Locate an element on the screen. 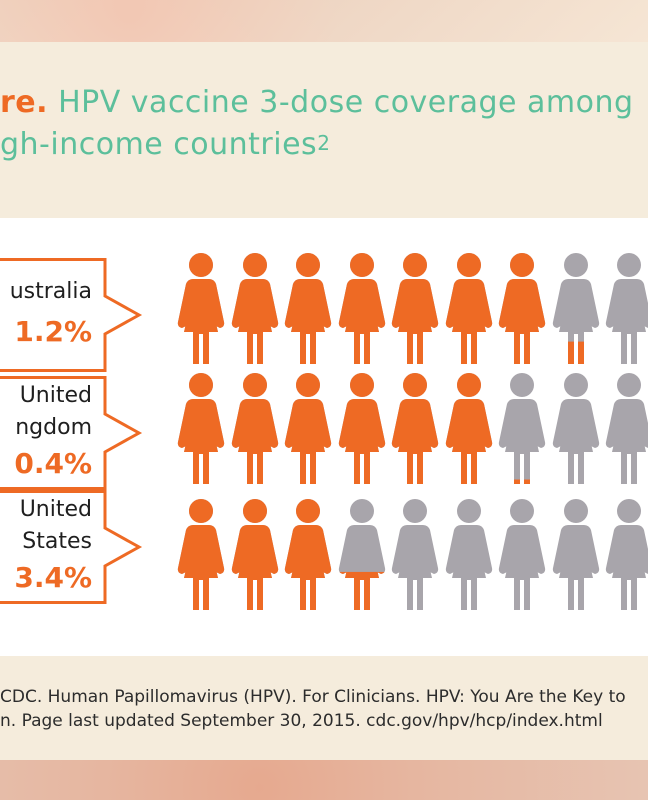 The image size is (648, 800). chart-title-line-1: re. HPV vaccine 3-dose coverage among is located at coordinates (317, 103).